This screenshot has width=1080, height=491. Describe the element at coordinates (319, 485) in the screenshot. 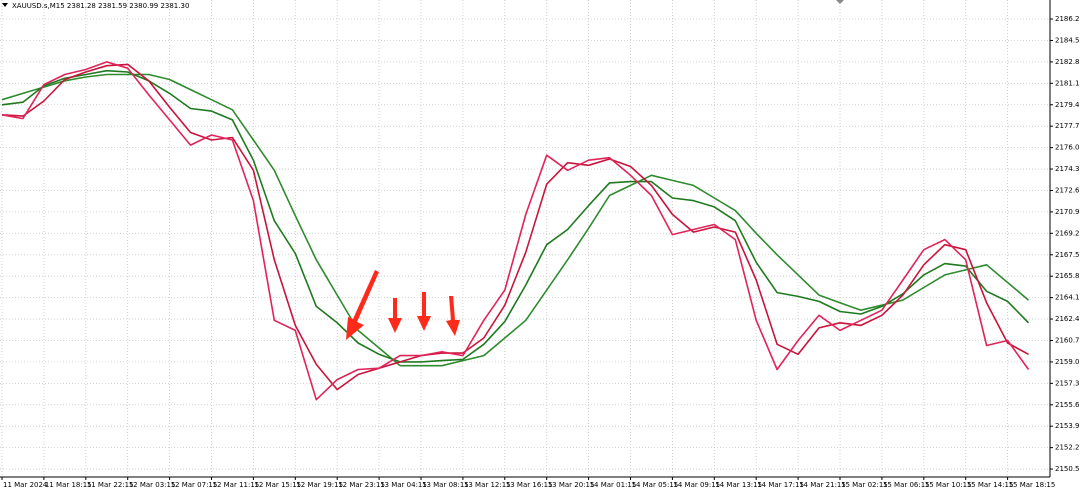

I see `x-tick-label: 12 Mar 19:15` at that location.